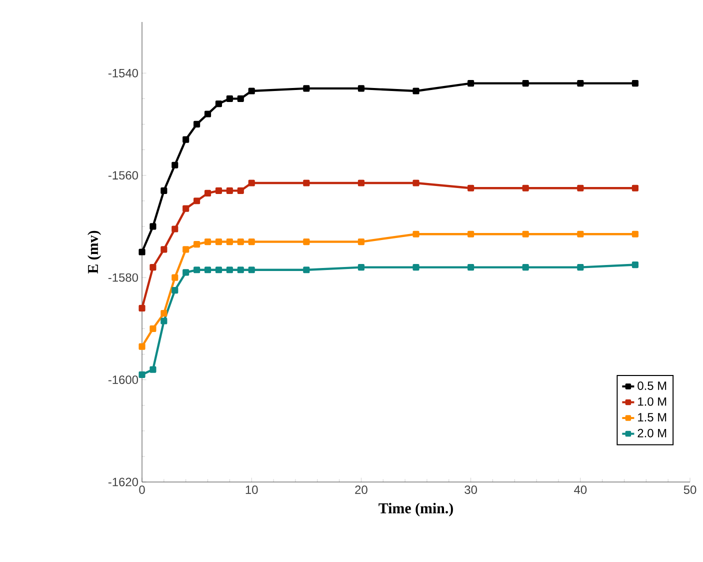 Image resolution: width=703 pixels, height=562 pixels. Describe the element at coordinates (652, 386) in the screenshot. I see `legend-label: 0.5 M` at that location.